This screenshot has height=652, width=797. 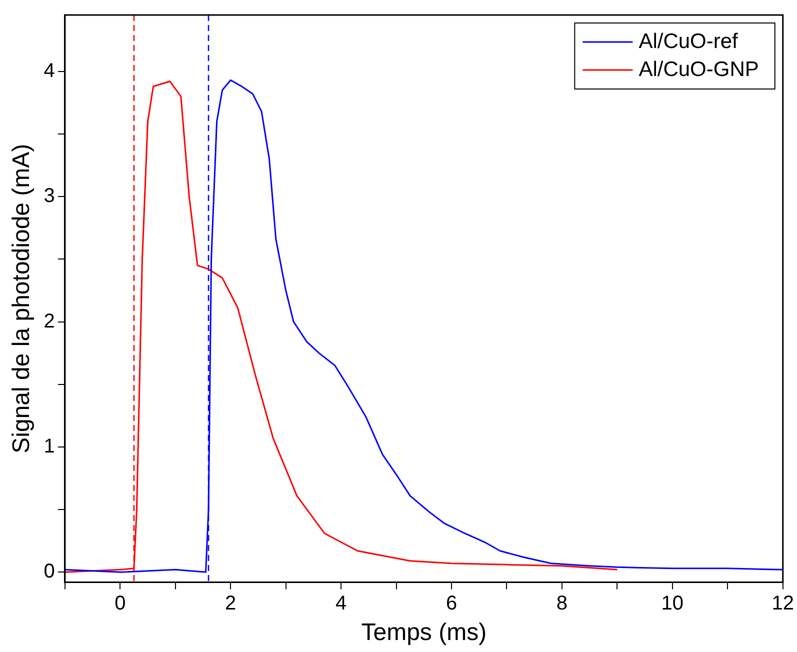 What do you see at coordinates (452, 603) in the screenshot?
I see `x-tick-label: 6` at bounding box center [452, 603].